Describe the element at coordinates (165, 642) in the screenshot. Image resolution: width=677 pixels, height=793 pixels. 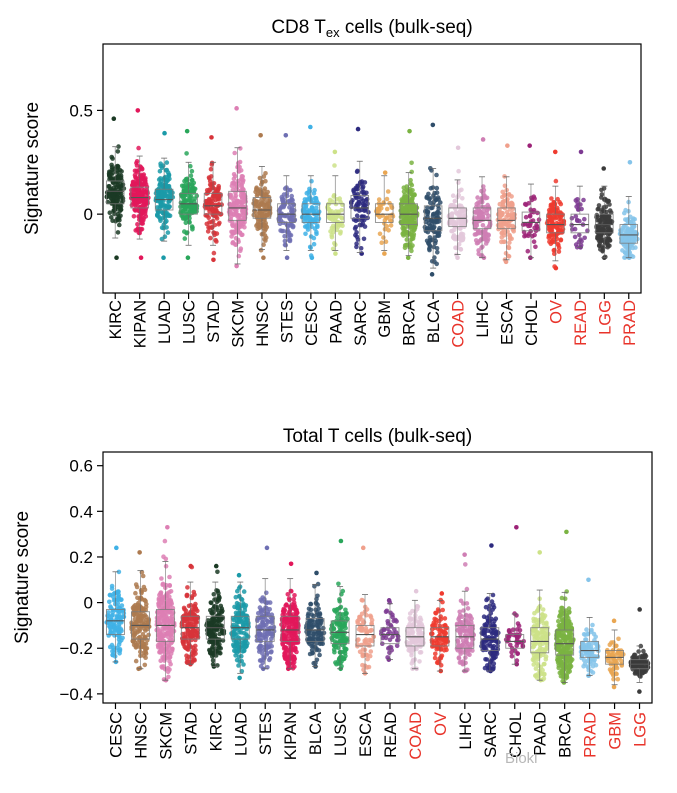
I see `category-skcm: SKCM` at that location.